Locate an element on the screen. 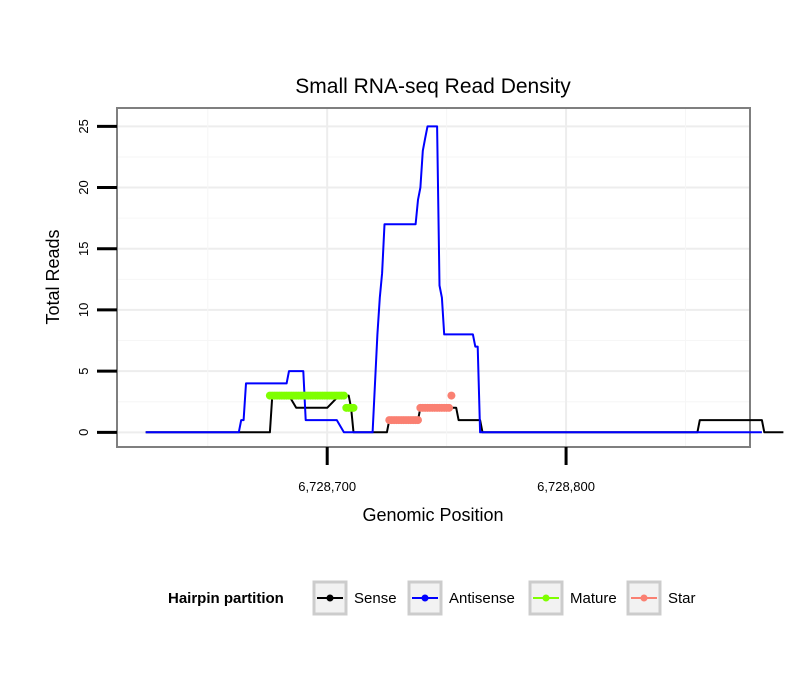 The width and height of the screenshot is (810, 690). y-tick-label: 20 is located at coordinates (83, 187).